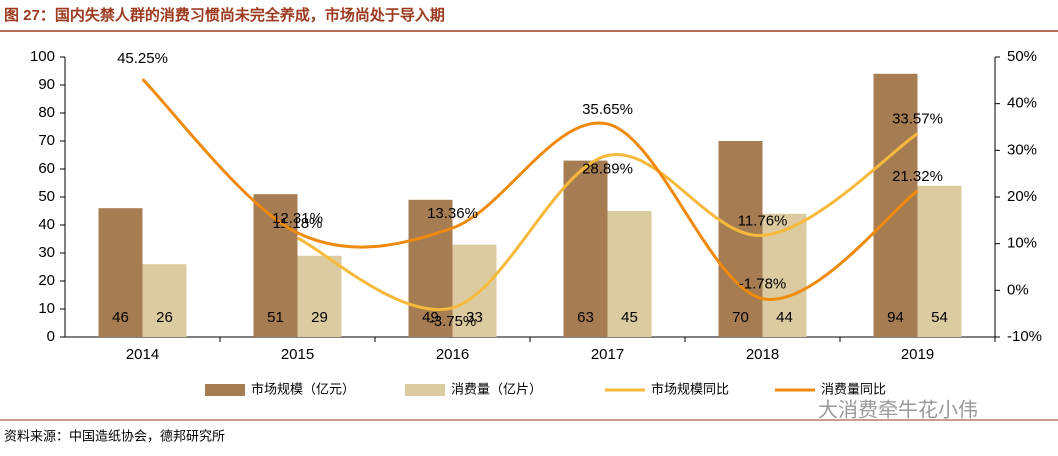 This screenshot has width=1058, height=456. Describe the element at coordinates (42, 56) in the screenshot. I see `y-tick-label: 100` at that location.